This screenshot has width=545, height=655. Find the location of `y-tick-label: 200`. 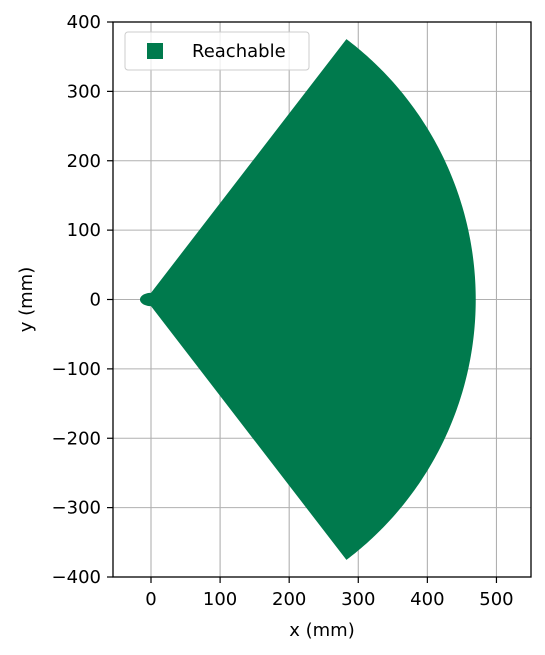

y-tick-label: 200 is located at coordinates (84, 161).